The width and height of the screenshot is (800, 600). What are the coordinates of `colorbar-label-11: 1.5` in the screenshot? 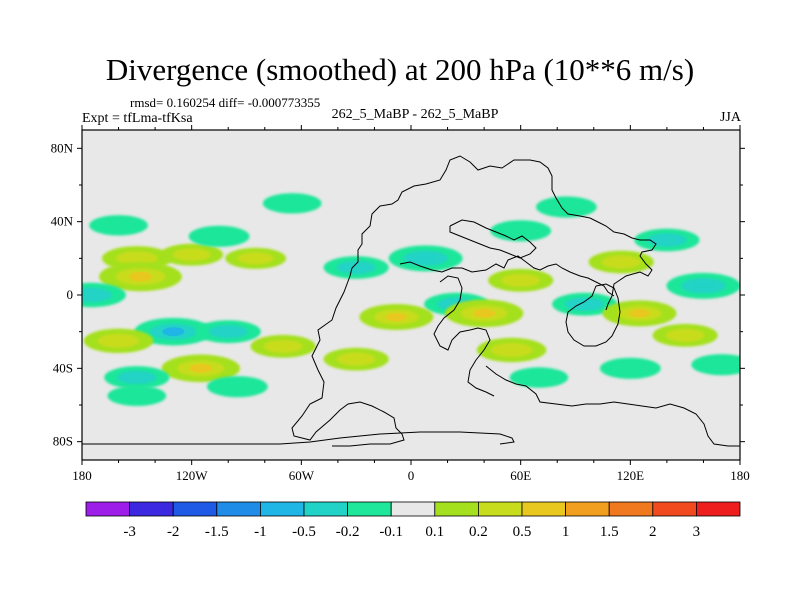 It's located at (609, 532).